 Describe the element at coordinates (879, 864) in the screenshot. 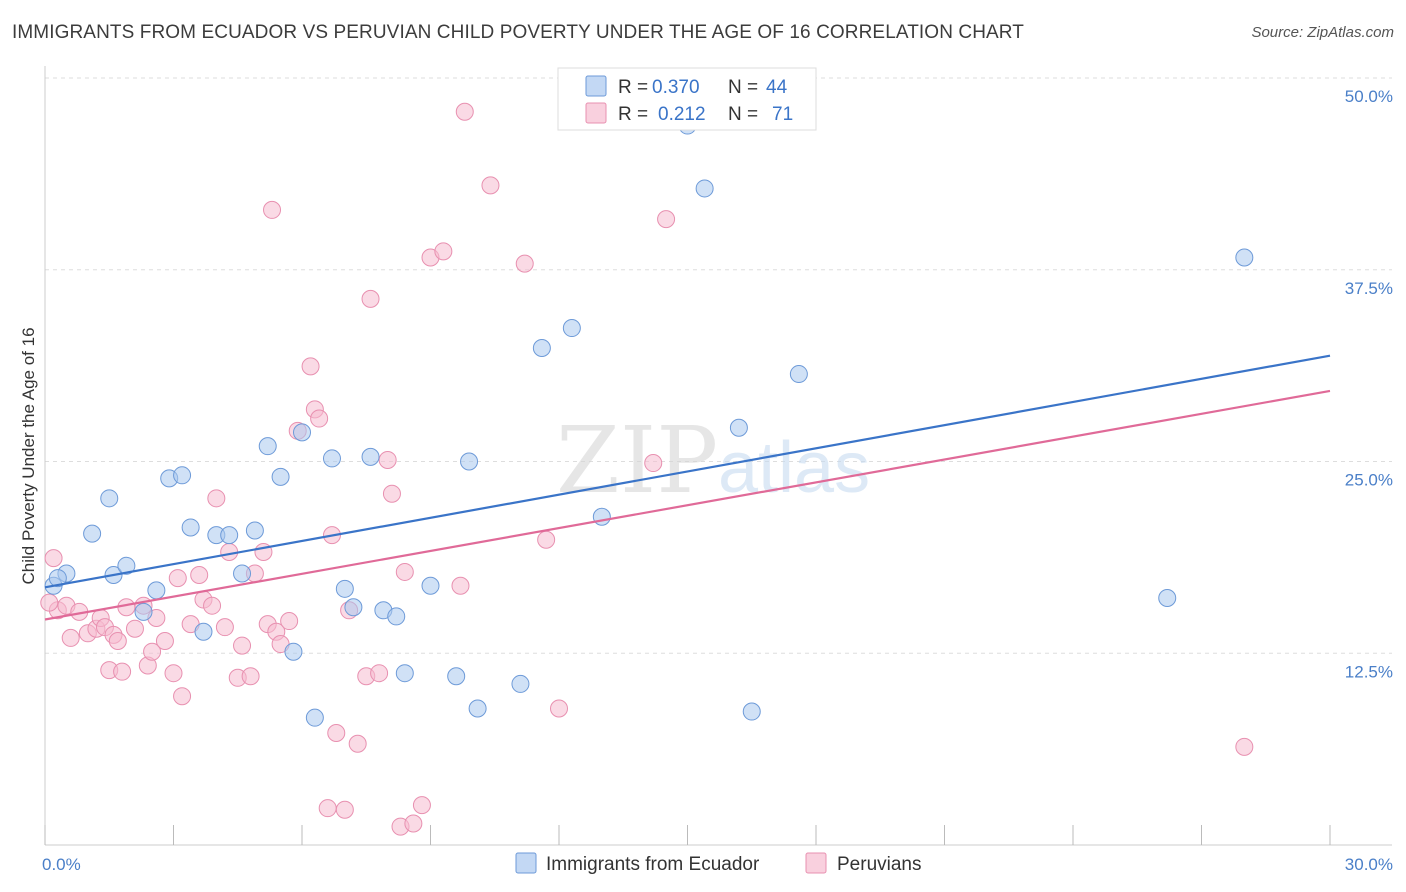

I see `bottom-legend-peruvians: Peruvians` at that location.